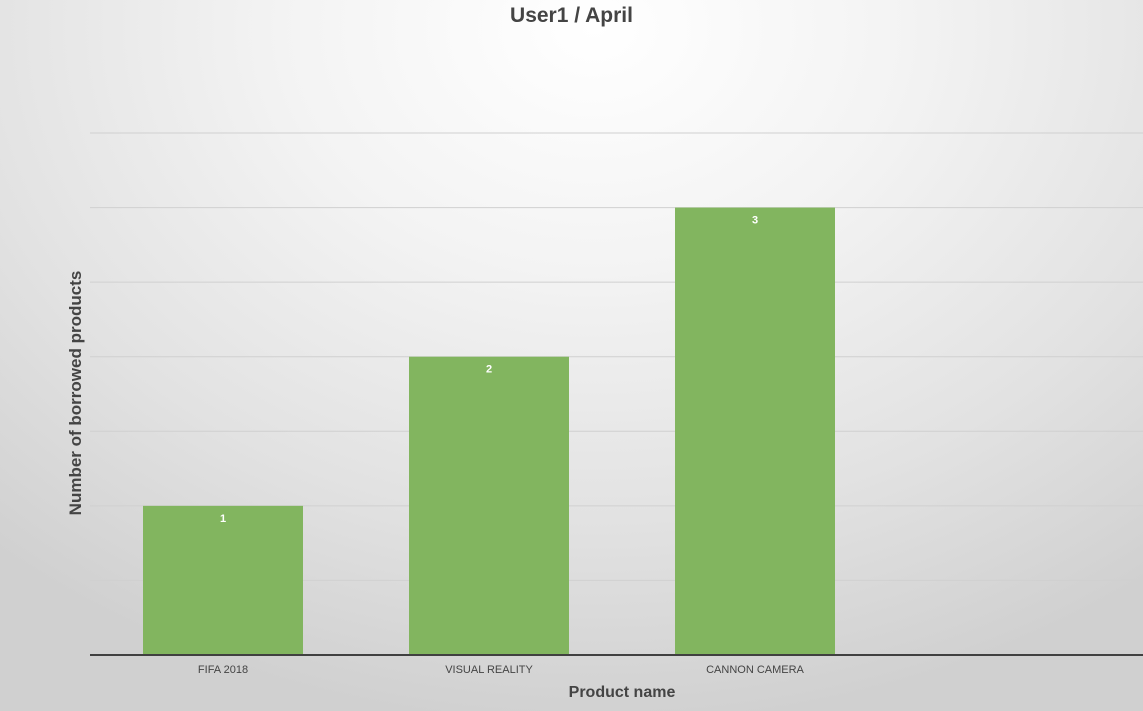 Image resolution: width=1143 pixels, height=711 pixels. I want to click on x-tick-label-1: VISUAL REALITY, so click(489, 670).